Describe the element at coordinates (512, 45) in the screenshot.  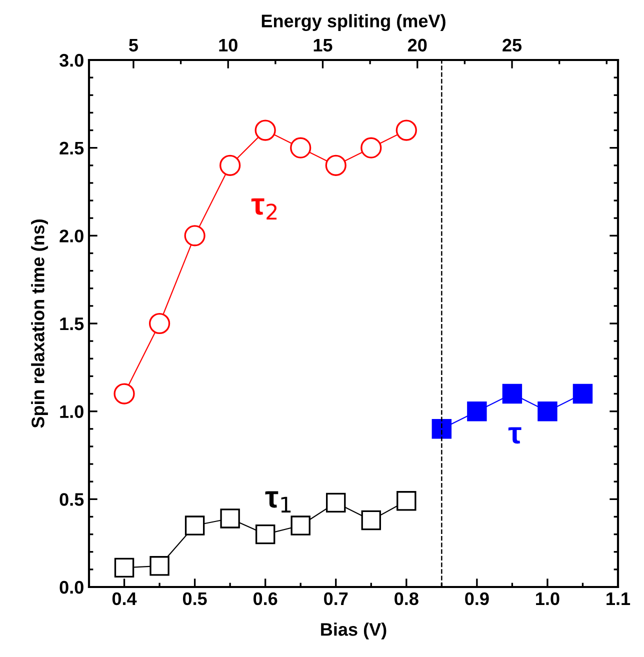
I see `x2-tick-label: 25` at that location.